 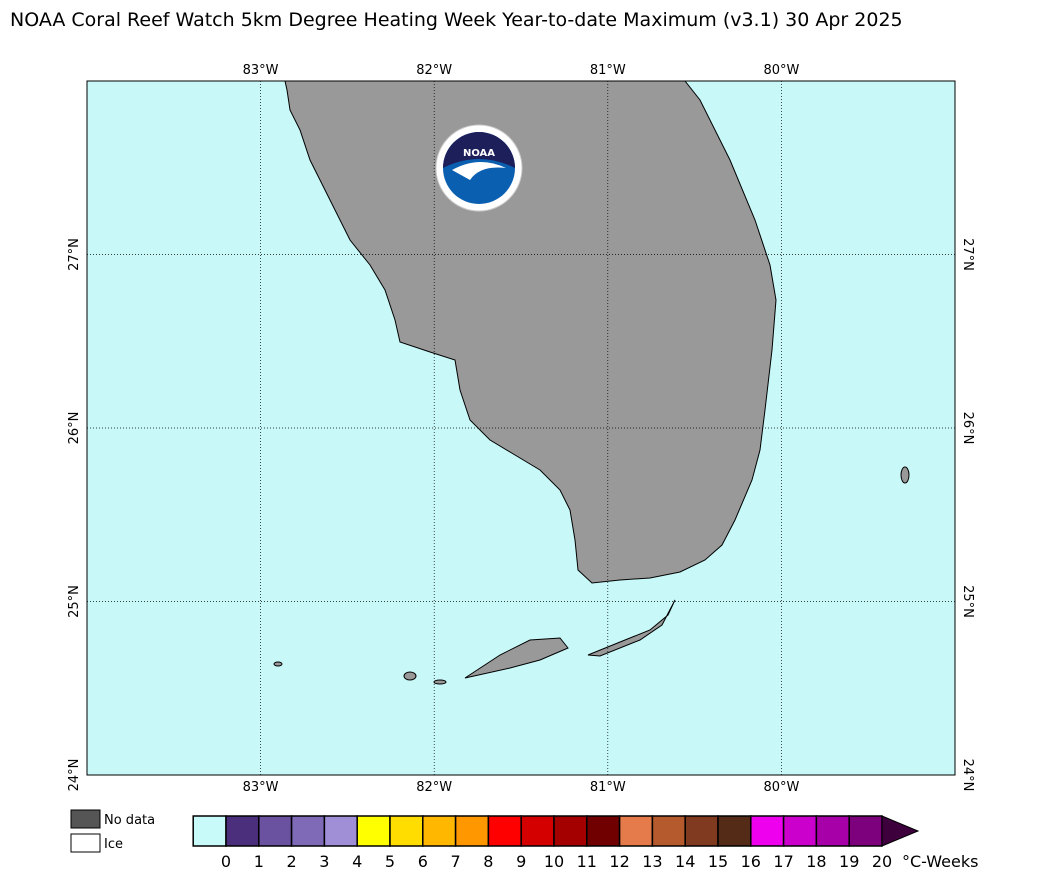 What do you see at coordinates (685, 861) in the screenshot?
I see `colorbar-tick-label: 14` at bounding box center [685, 861].